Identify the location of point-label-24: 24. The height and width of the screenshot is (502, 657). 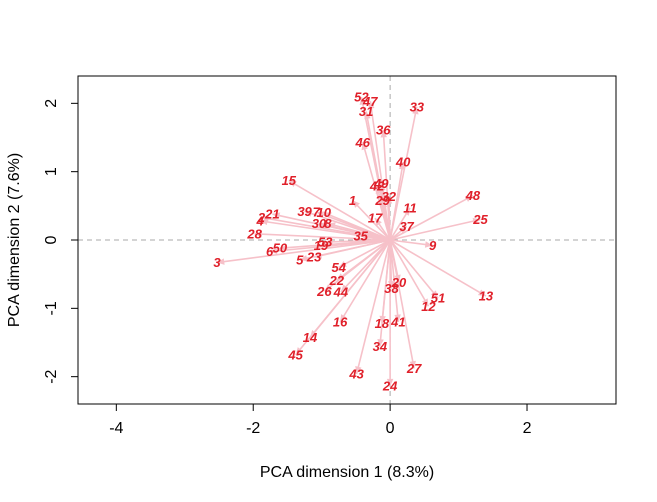
(390, 386).